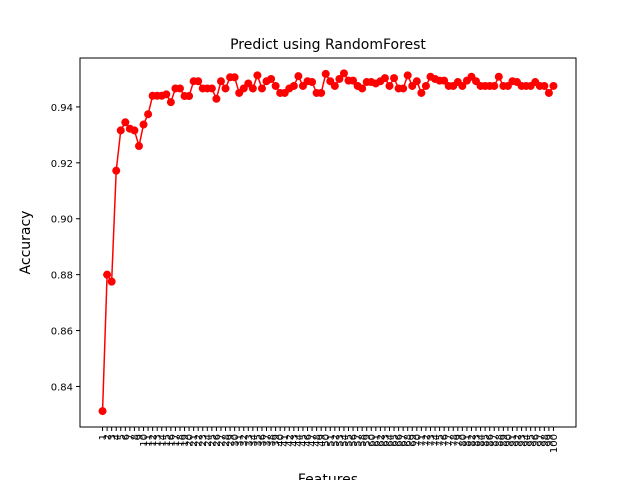 This screenshot has height=480, width=640. Describe the element at coordinates (363, 440) in the screenshot. I see `x-tick-label: 58` at that location.